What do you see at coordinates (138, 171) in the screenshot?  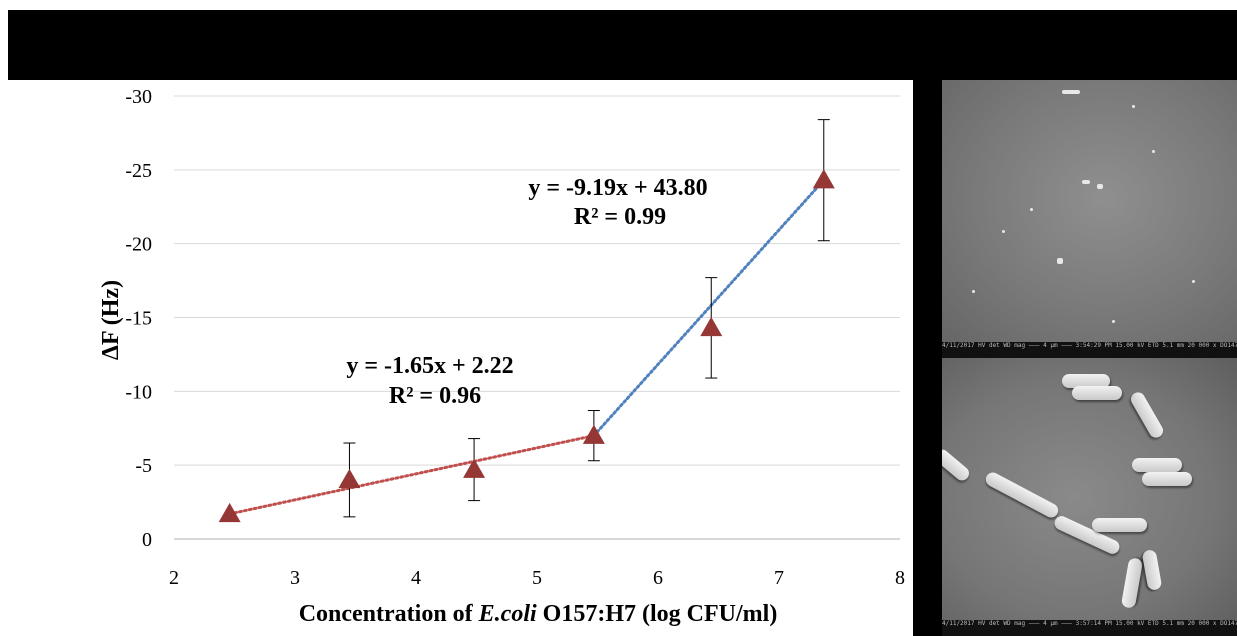 I see `y-tick-label-5: -25` at bounding box center [138, 171].